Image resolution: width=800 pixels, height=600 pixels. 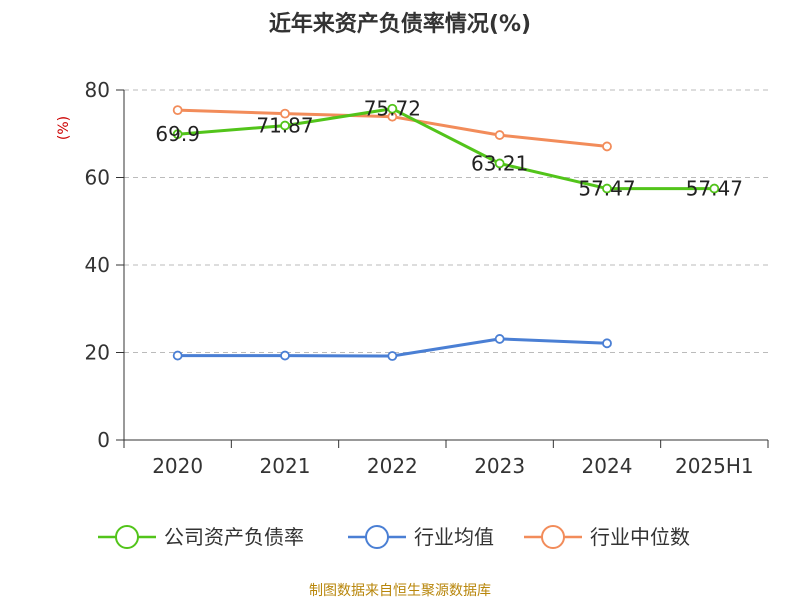 I want to click on x-tick-label: 2020, so click(x=177, y=466).